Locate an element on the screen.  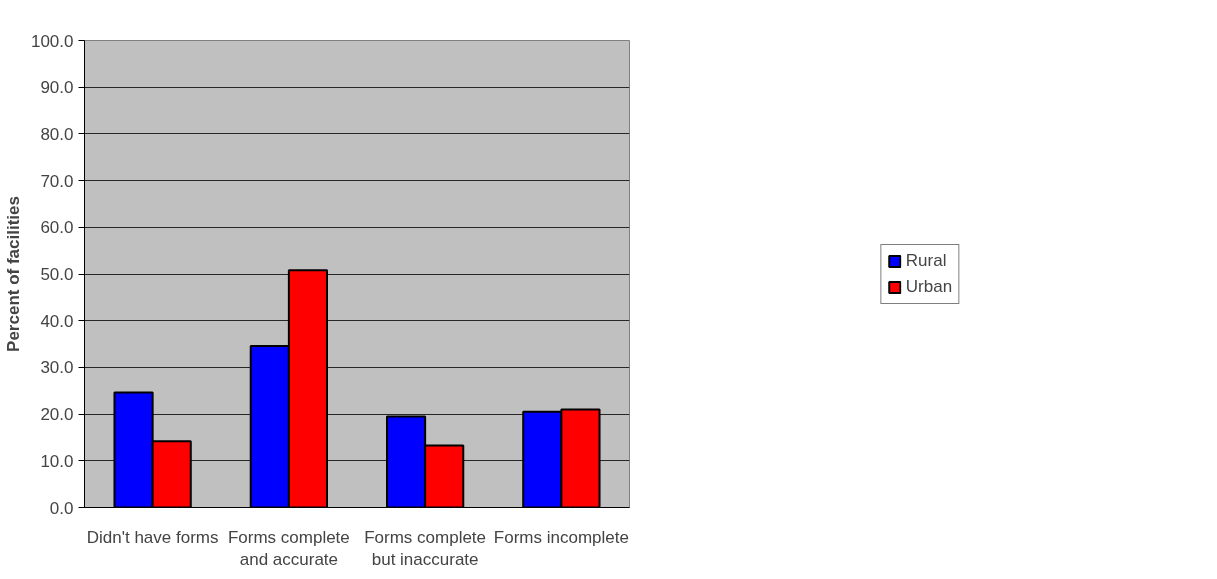
y-axis-title: Percent of facilities is located at coordinates (13, 274).